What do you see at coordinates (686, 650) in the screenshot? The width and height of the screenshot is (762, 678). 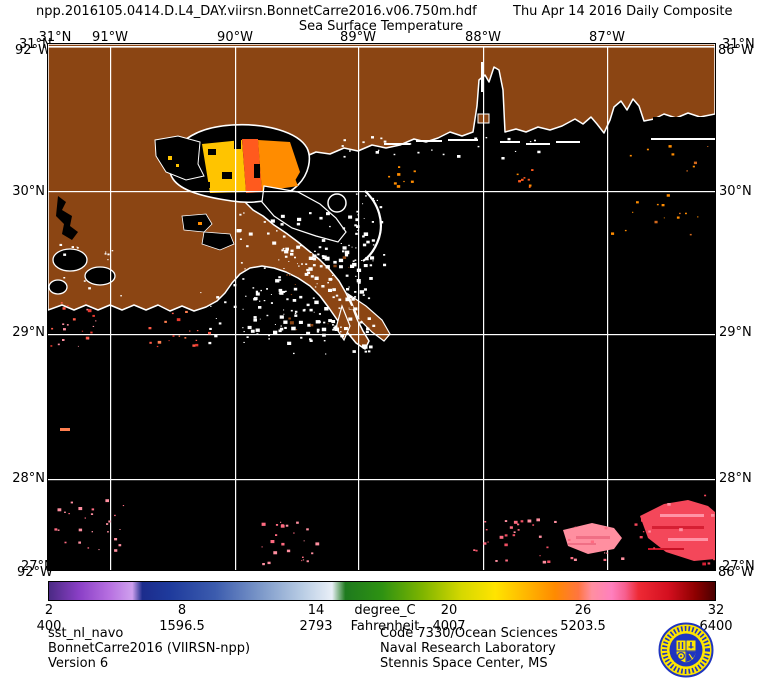 I see `nrl-seal-logo` at bounding box center [686, 650].